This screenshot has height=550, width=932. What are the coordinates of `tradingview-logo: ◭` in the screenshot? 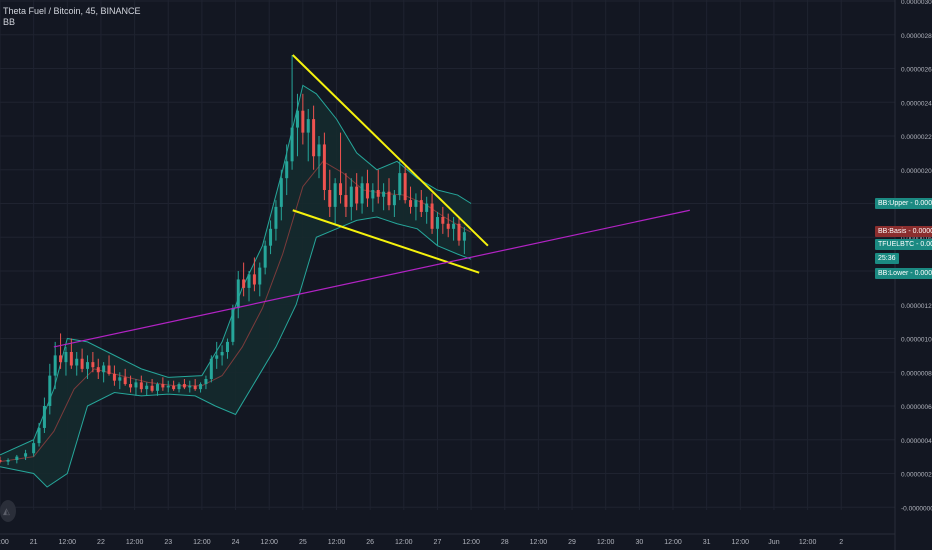 It's located at (8, 511).